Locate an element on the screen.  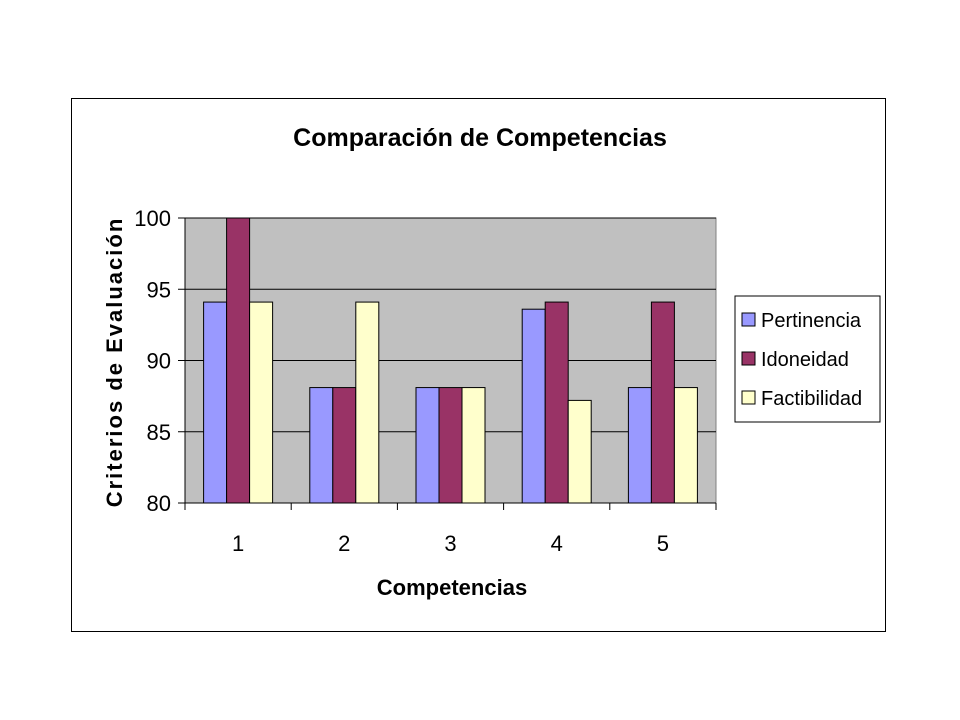
legend-swatch-idoneidad is located at coordinates (748, 358).